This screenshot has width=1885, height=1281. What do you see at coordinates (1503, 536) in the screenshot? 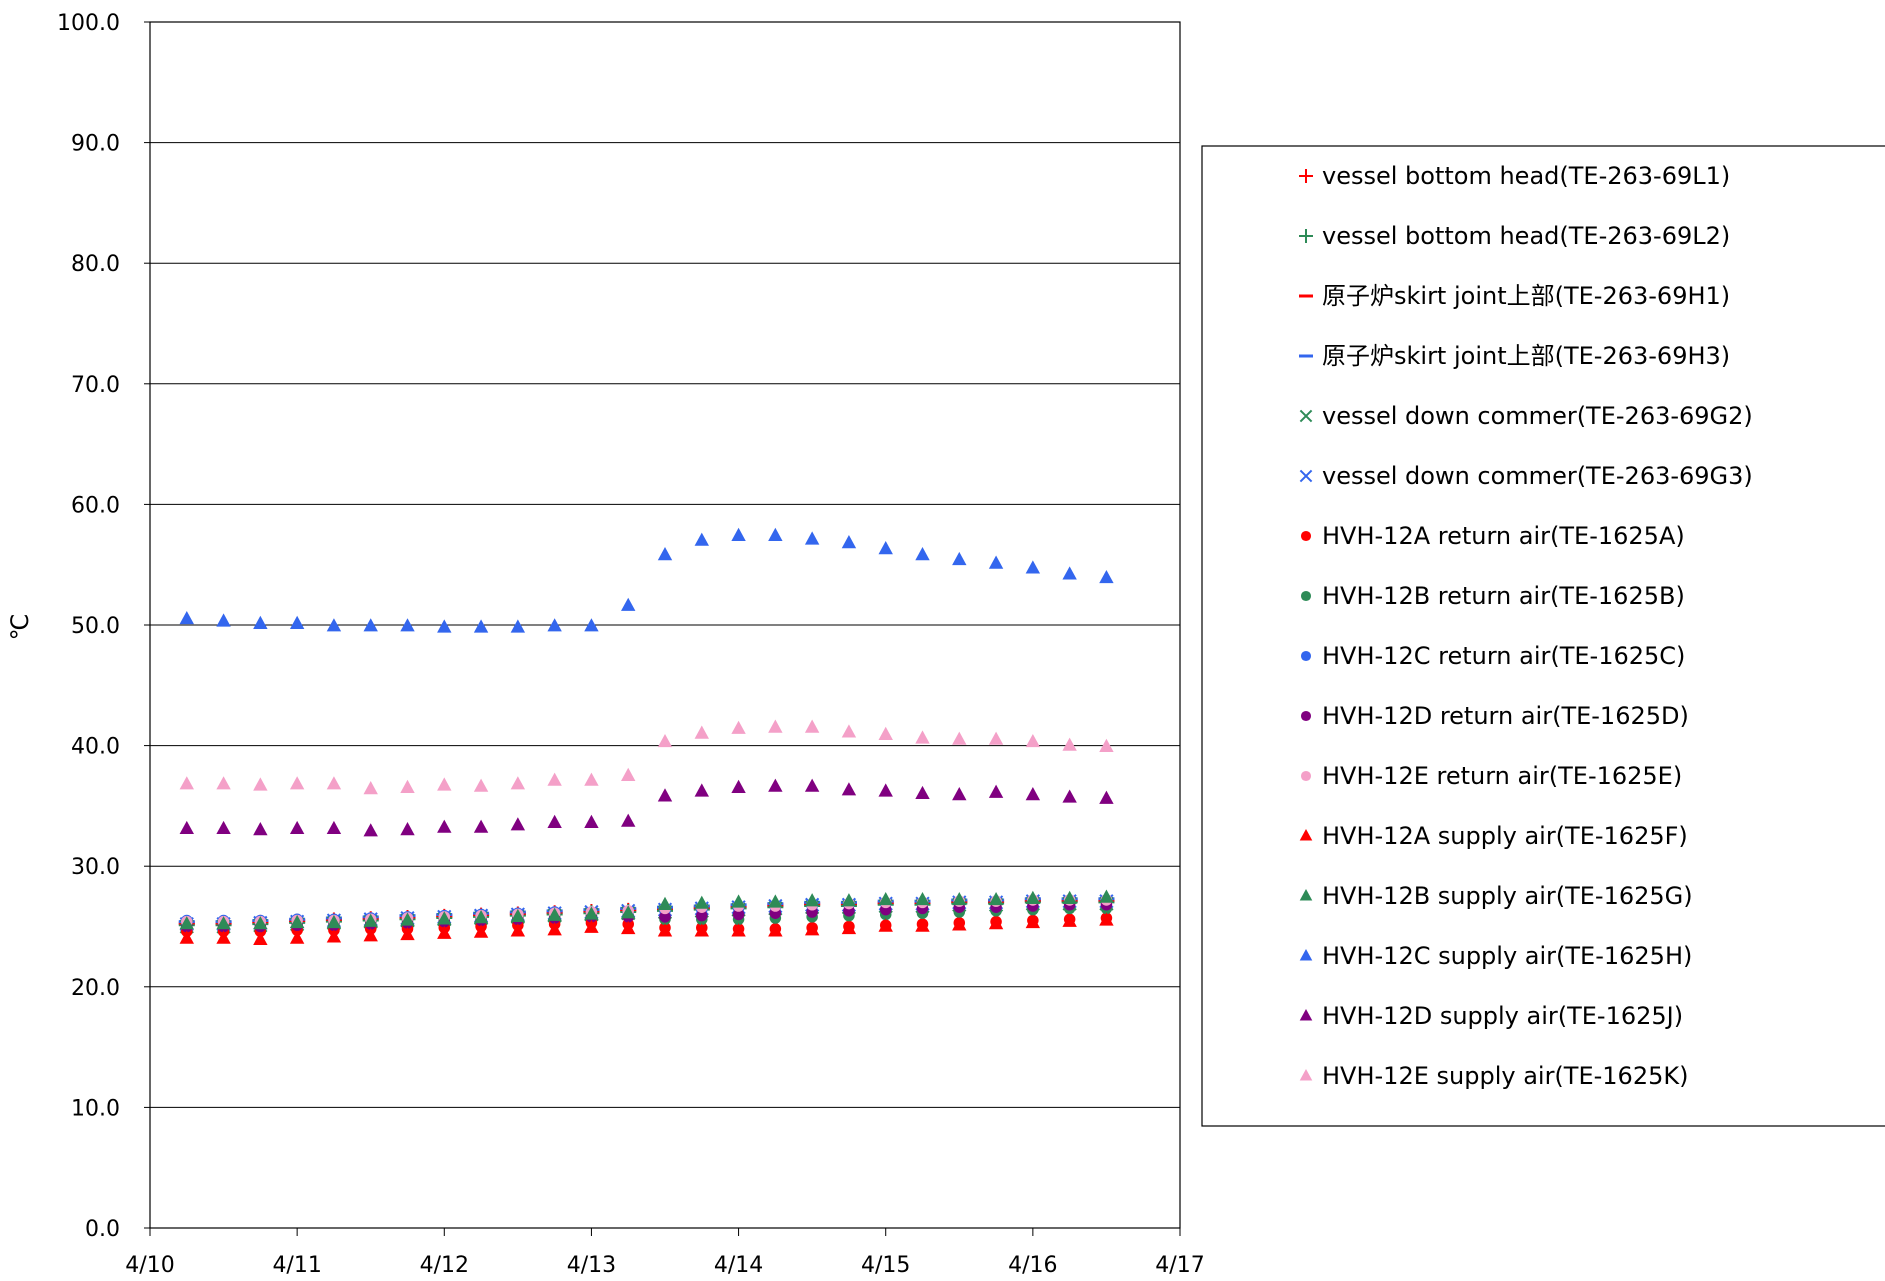
I see `legend-label: HVH-12A return air(TE-1625A)` at bounding box center [1503, 536].